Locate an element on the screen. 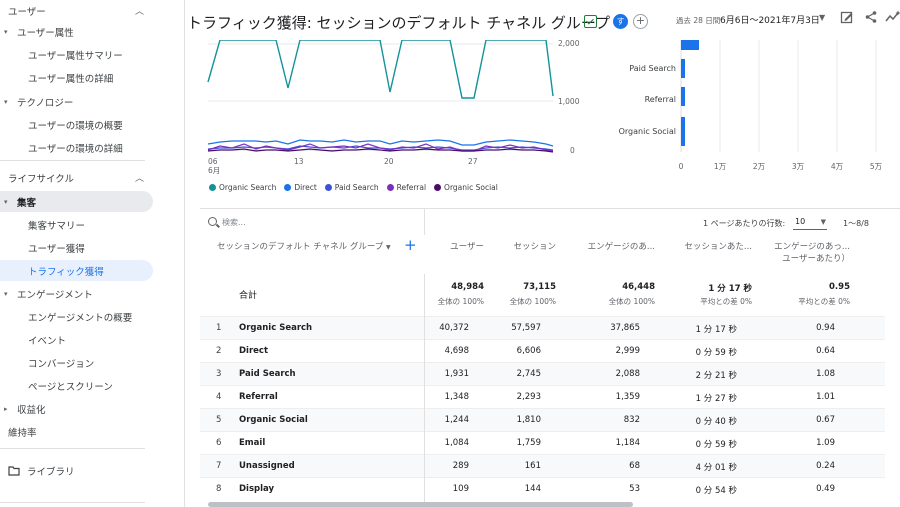  legend-item-organic-social: Organic Social is located at coordinates (466, 187).